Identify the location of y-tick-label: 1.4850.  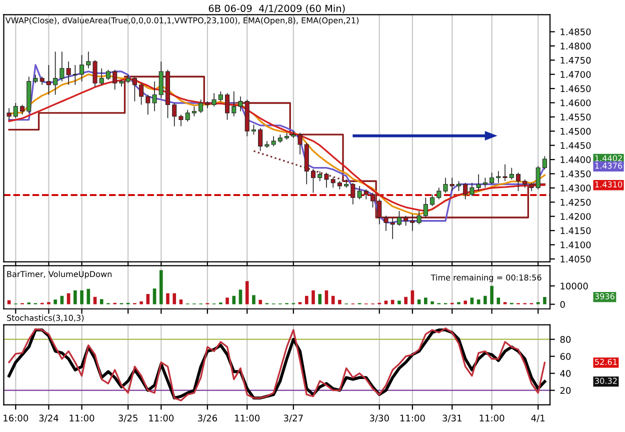
(575, 32).